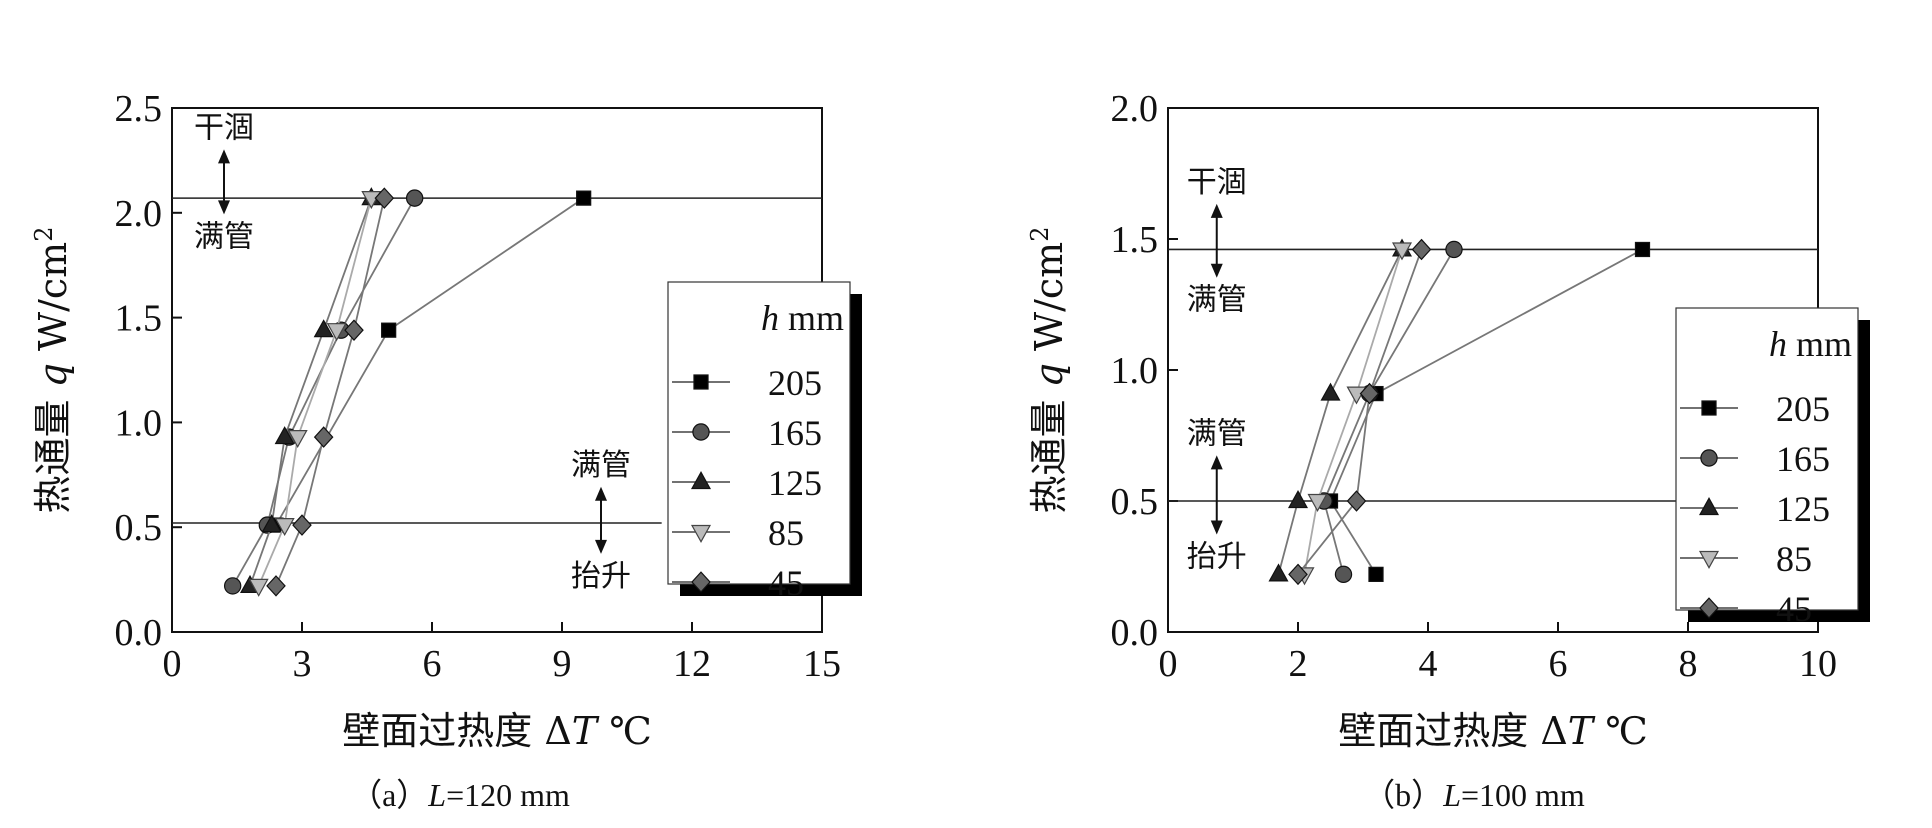  Describe the element at coordinates (802, 318) in the screenshot. I see `legend-title: h mm` at that location.